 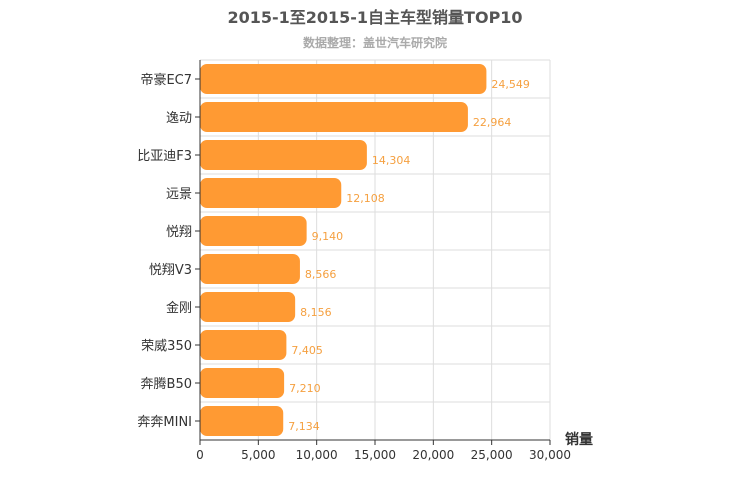 I want to click on x-tick-label: 20,000, so click(x=433, y=455).